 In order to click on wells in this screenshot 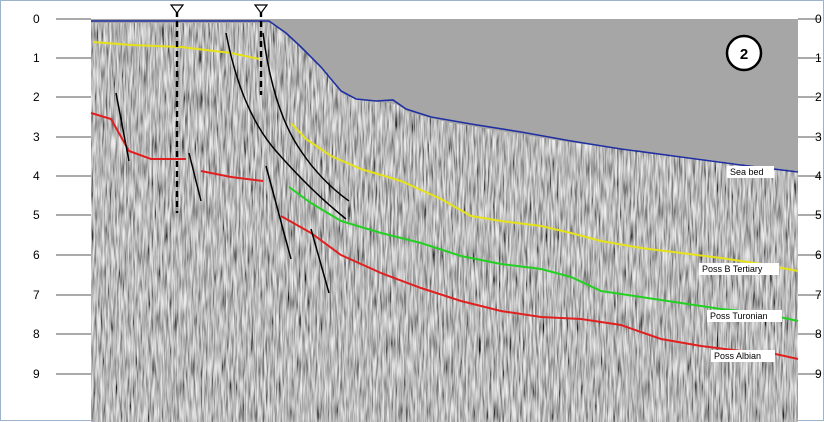, I will do `click(219, 108)`.